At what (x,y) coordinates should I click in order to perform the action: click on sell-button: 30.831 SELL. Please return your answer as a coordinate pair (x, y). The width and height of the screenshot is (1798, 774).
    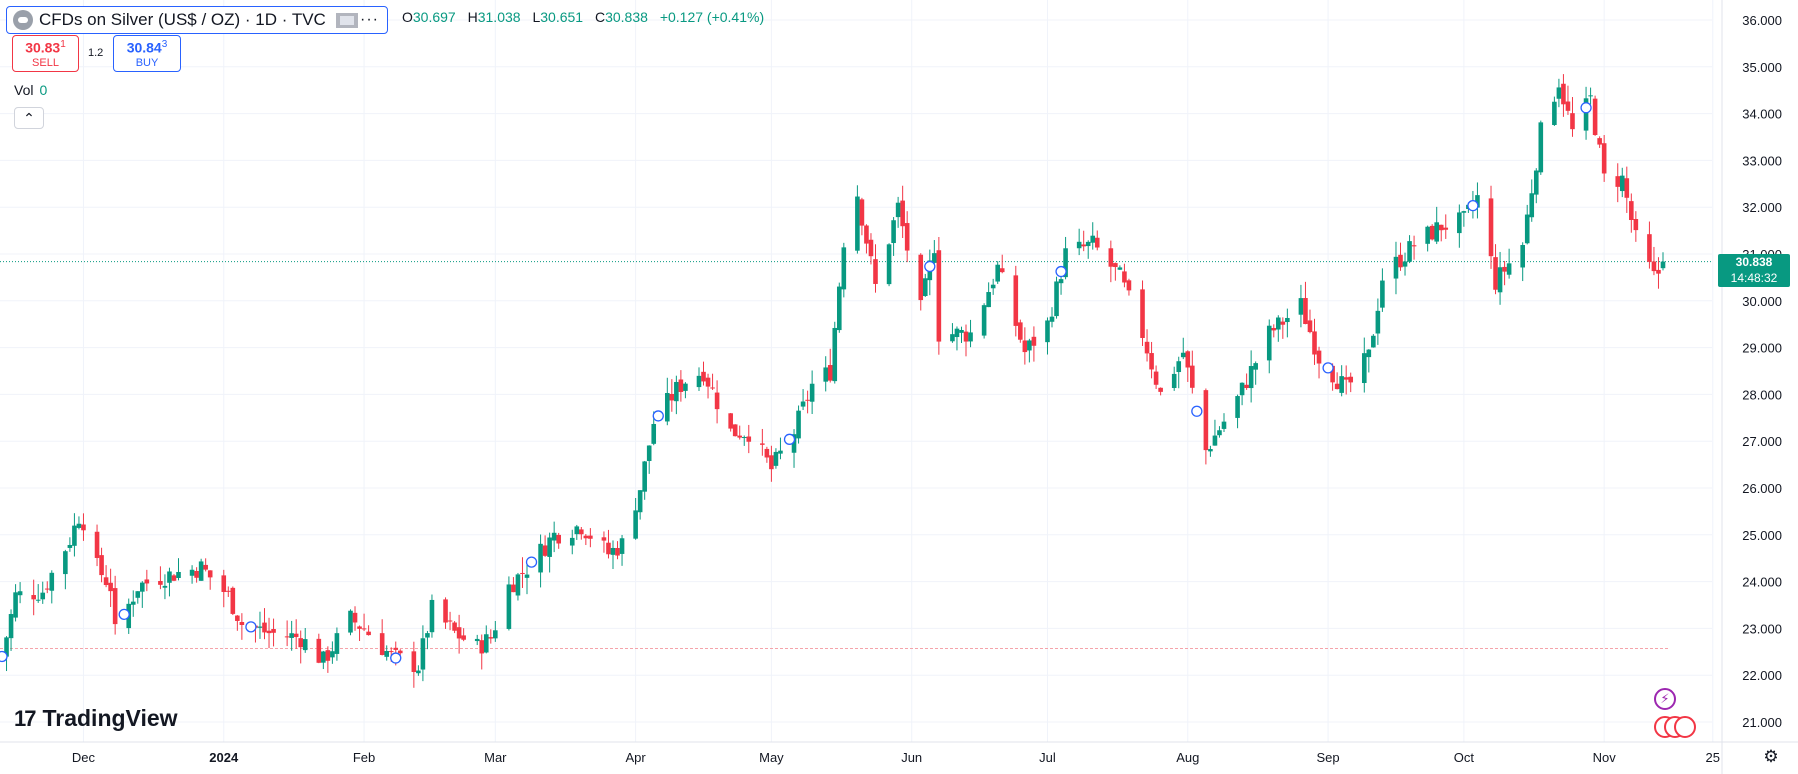
    Looking at the image, I should click on (45, 53).